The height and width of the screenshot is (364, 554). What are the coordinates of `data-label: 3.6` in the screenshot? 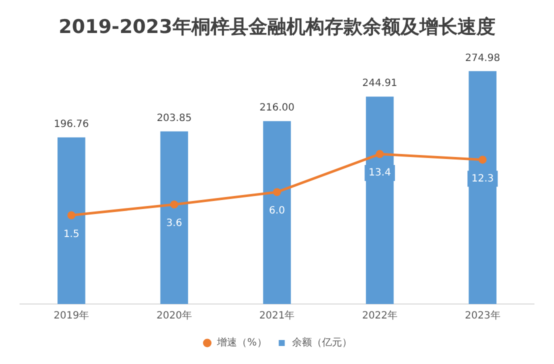 It's located at (174, 224).